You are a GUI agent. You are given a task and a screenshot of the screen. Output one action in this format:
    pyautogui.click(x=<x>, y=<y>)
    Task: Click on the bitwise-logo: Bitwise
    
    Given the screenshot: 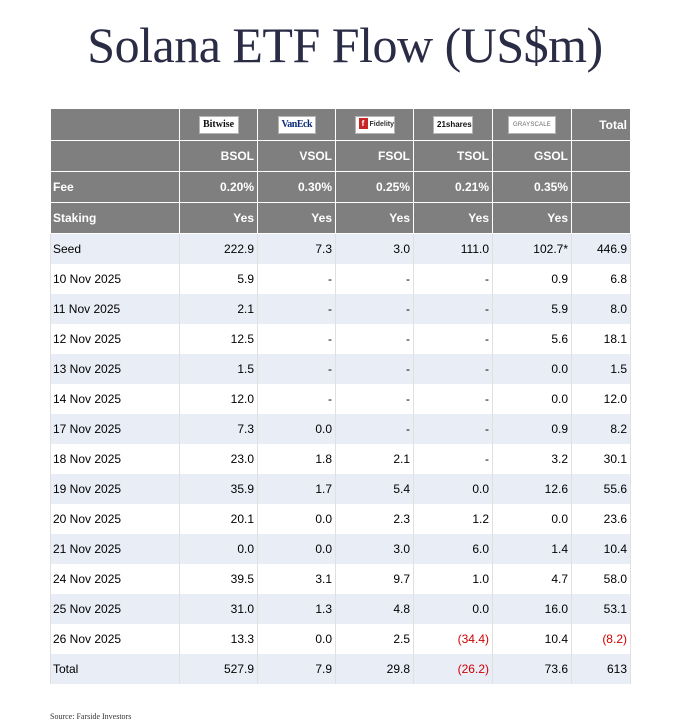 What is the action you would take?
    pyautogui.click(x=218, y=124)
    